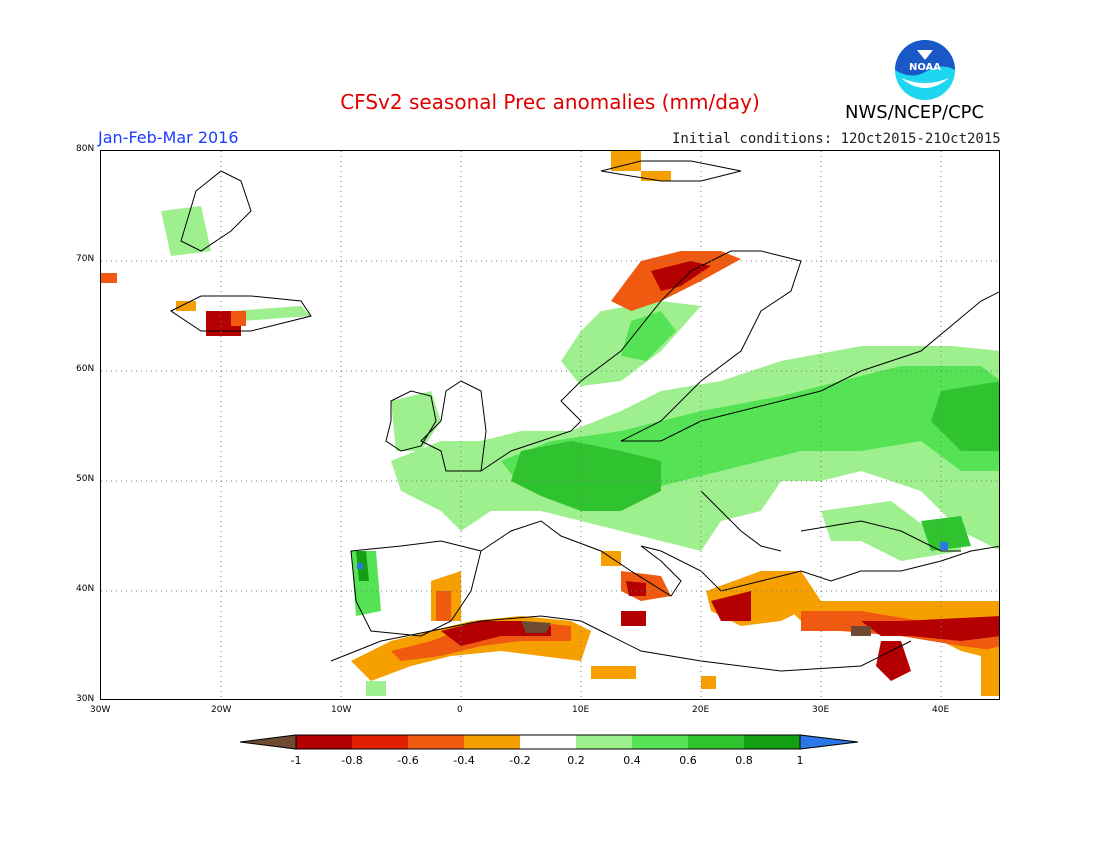  I want to click on initial-conditions: Initial conditions: 12Oct2015-21Oct2015, so click(836, 139).